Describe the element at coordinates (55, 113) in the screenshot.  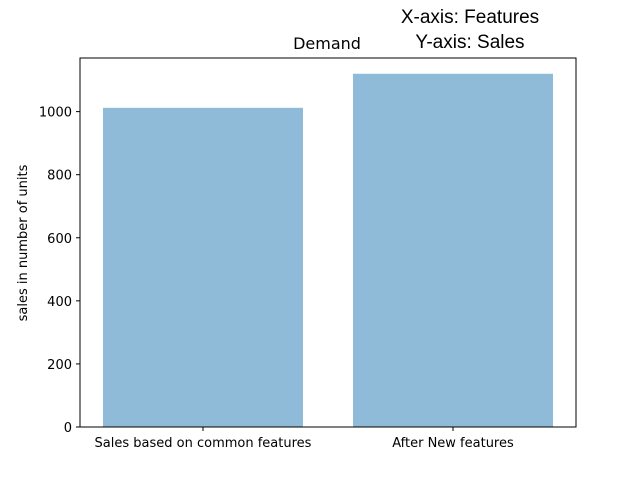
I see `y-tick-label: 1000` at that location.